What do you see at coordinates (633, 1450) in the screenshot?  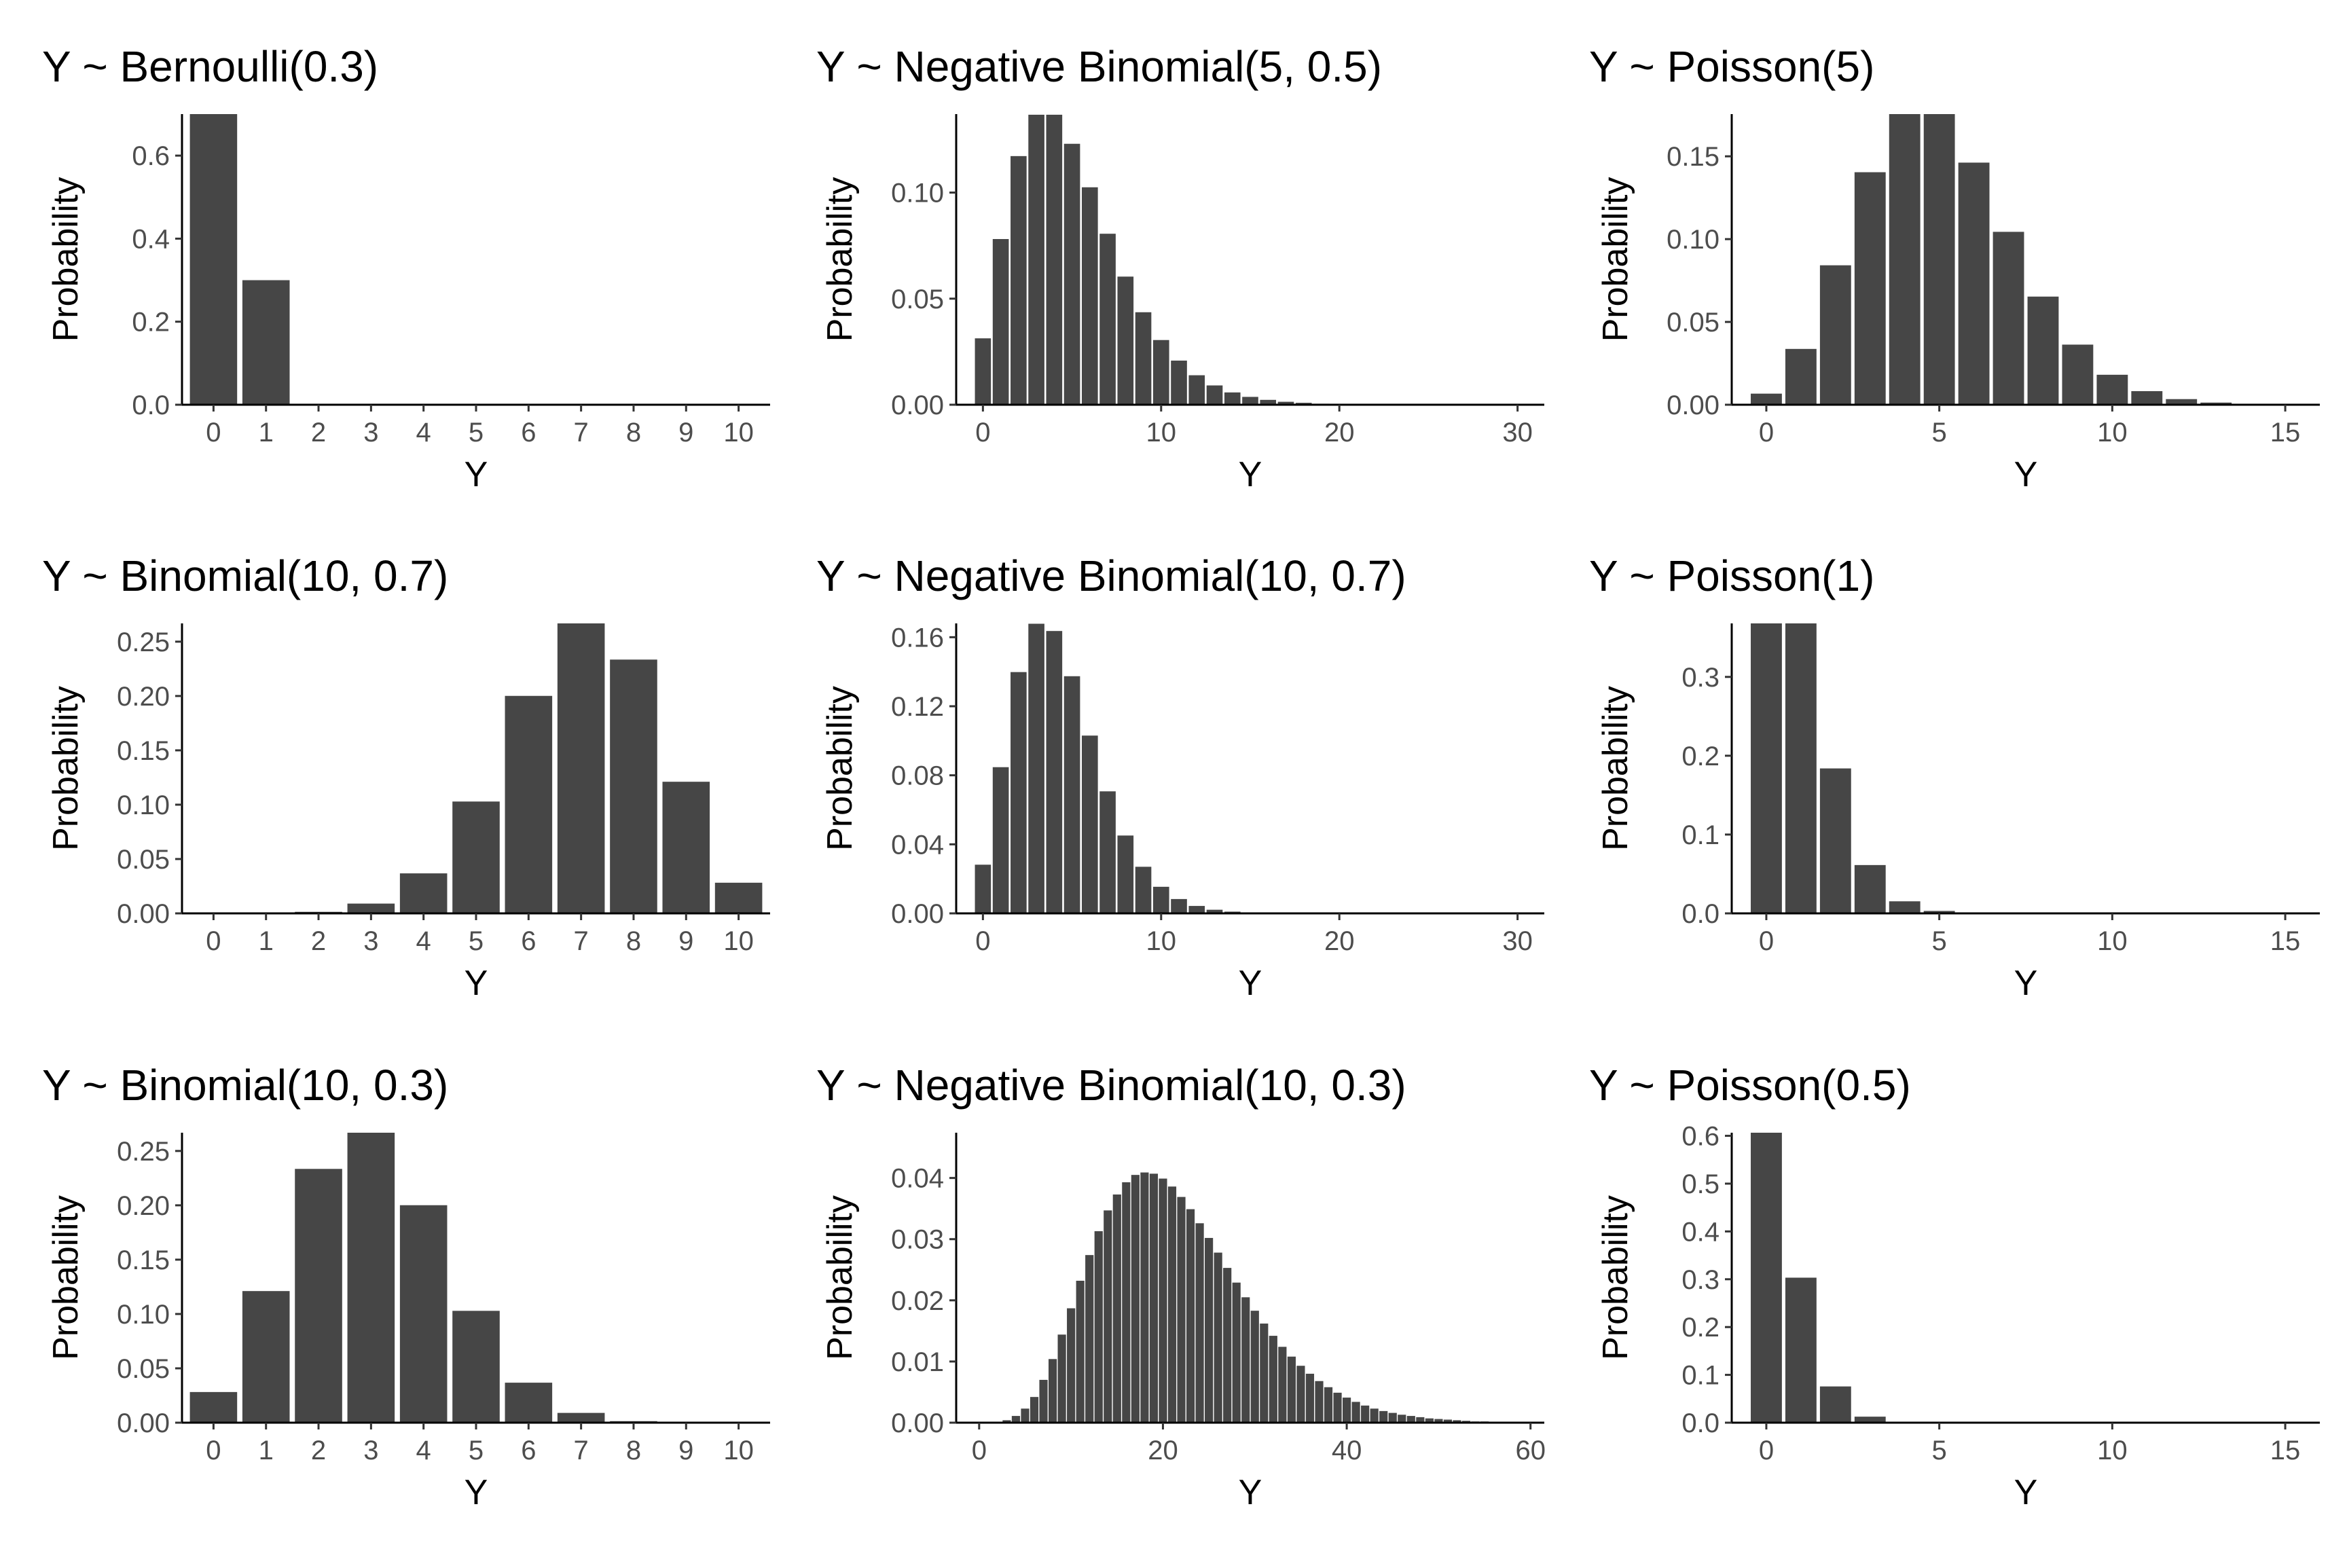 I see `x-tick-label: 8` at bounding box center [633, 1450].